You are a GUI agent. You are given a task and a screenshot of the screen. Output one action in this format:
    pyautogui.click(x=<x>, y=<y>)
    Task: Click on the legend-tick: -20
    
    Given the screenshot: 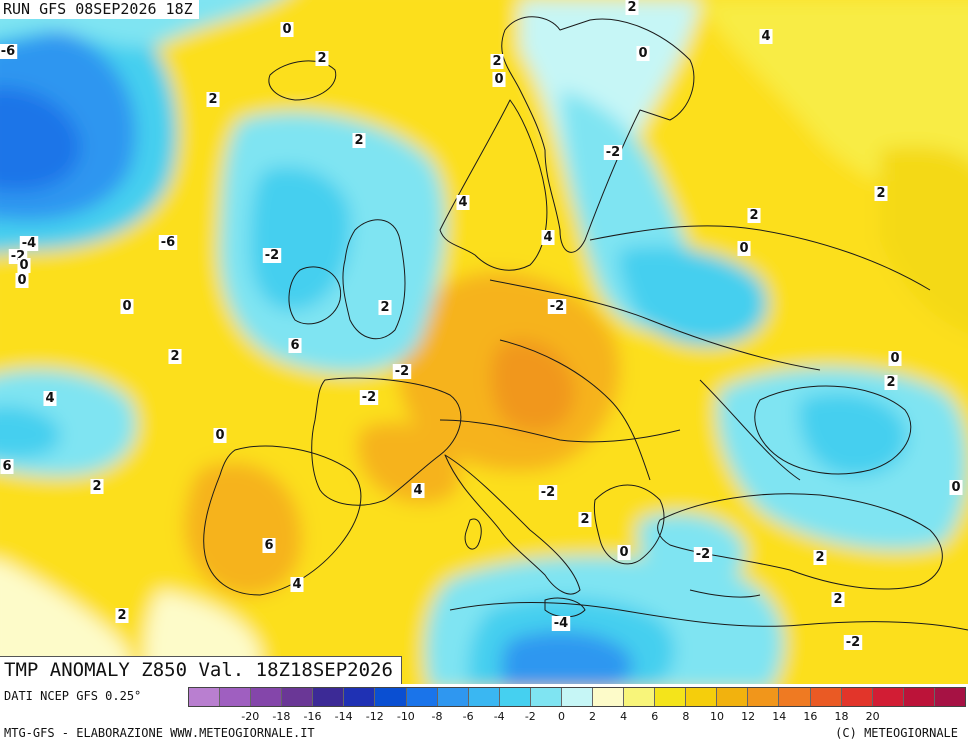 What is the action you would take?
    pyautogui.click(x=250, y=716)
    